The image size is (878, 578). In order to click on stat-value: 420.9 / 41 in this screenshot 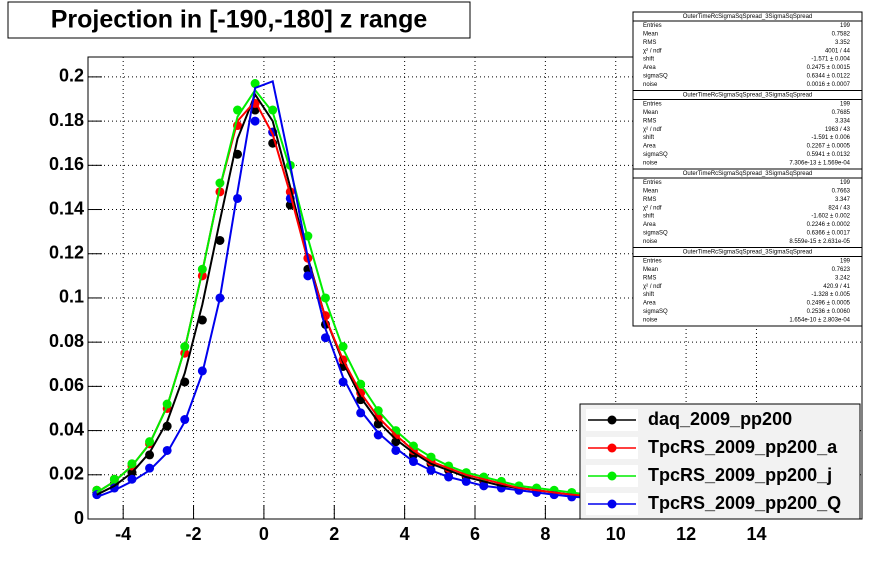, I will do `click(836, 287)`.